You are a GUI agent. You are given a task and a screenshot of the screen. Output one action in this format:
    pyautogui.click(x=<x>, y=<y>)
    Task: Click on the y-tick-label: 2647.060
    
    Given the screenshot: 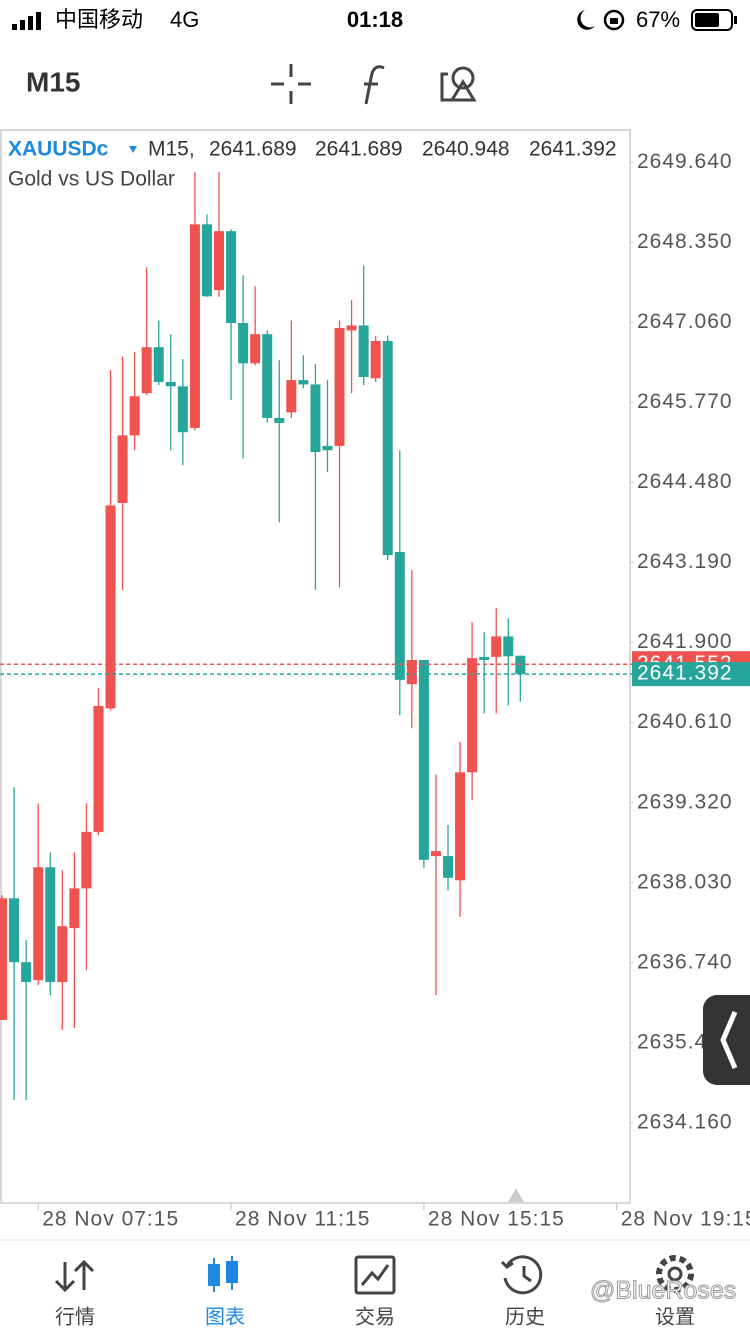 What is the action you would take?
    pyautogui.click(x=685, y=321)
    